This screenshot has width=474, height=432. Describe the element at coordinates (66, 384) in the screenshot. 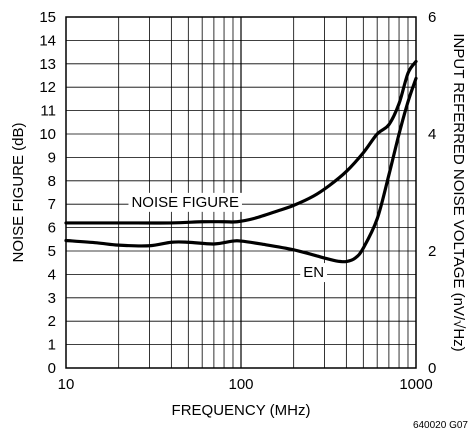

I see `x-tick-label: 10` at that location.